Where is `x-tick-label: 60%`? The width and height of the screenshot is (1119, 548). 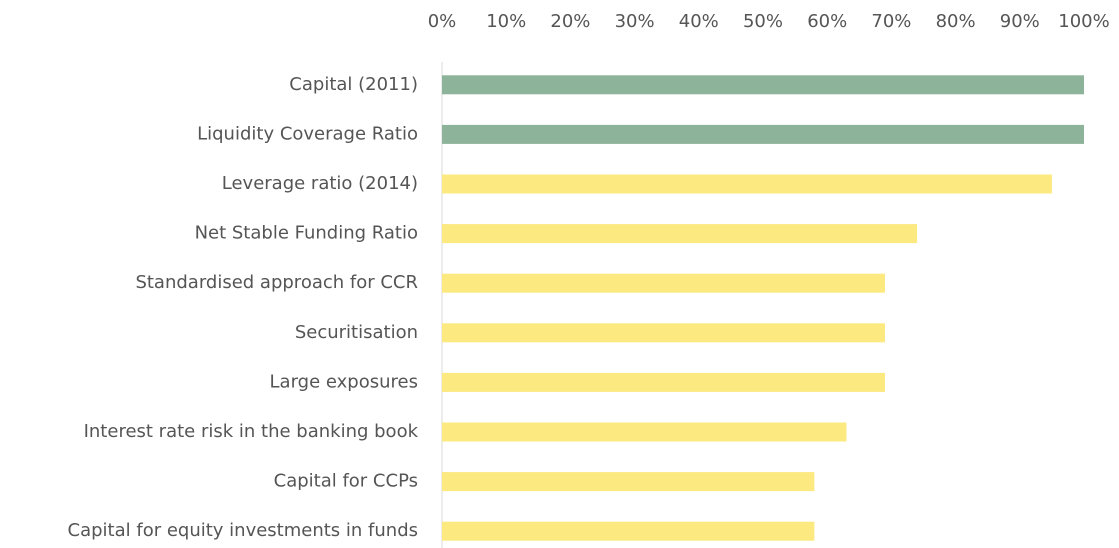
x-tick-label: 60% is located at coordinates (827, 21).